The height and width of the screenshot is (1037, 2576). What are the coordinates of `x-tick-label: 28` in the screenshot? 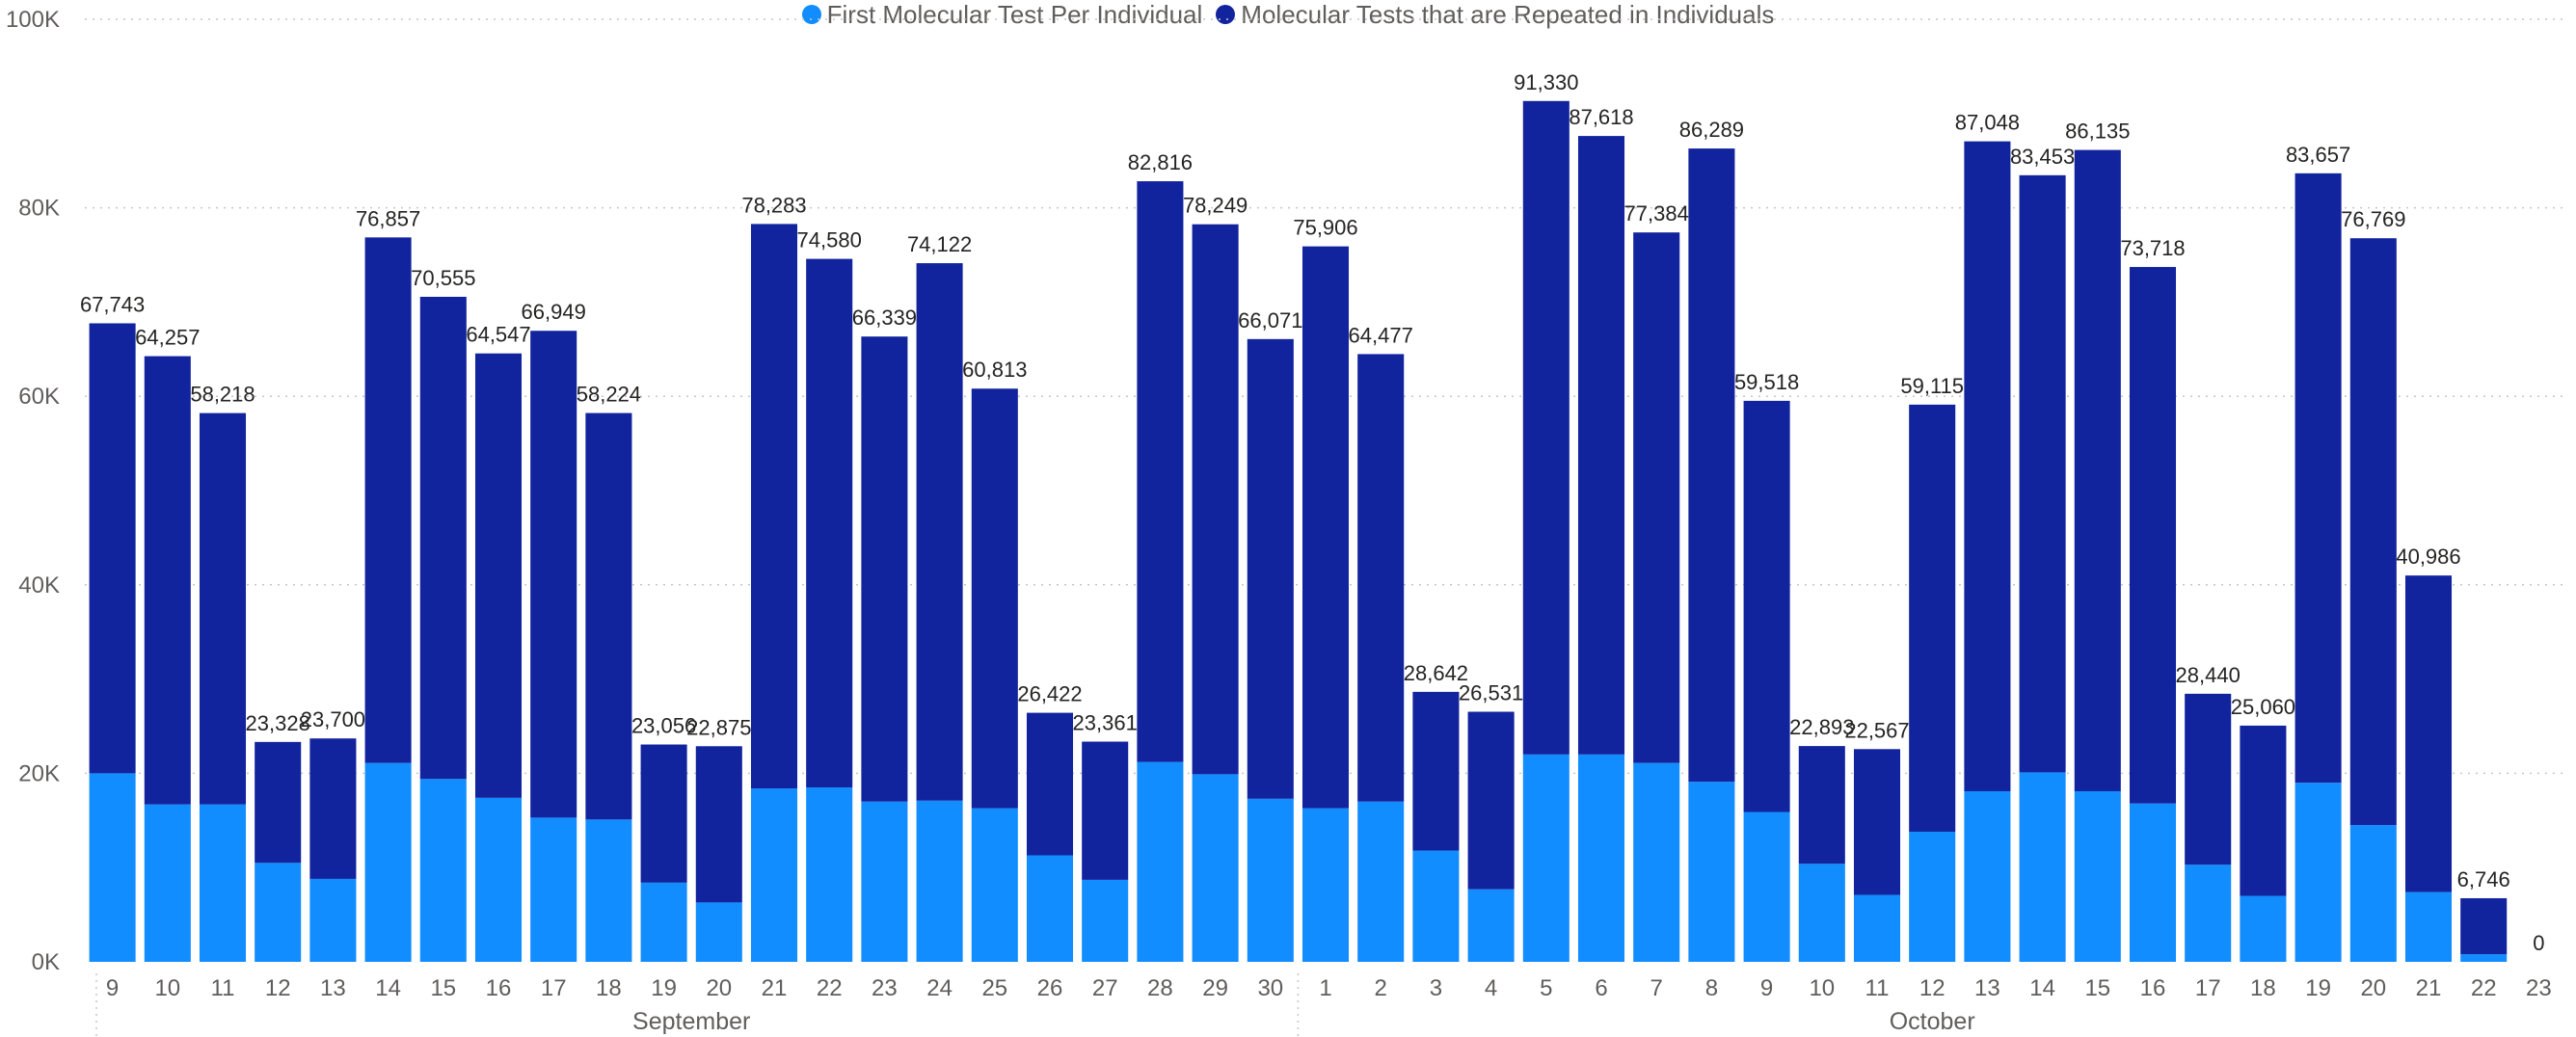 It's located at (1160, 988).